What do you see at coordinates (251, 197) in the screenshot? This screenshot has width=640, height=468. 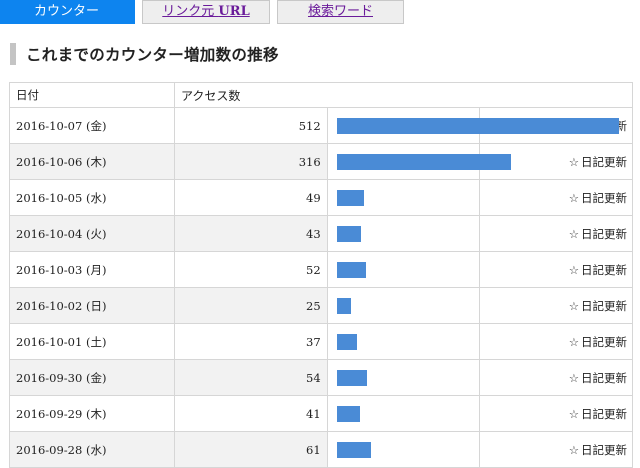 I see `row-access-count: 49` at bounding box center [251, 197].